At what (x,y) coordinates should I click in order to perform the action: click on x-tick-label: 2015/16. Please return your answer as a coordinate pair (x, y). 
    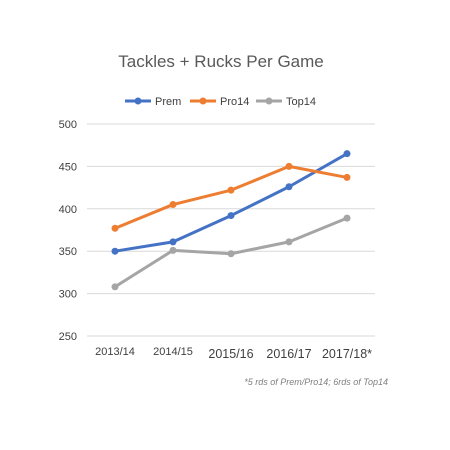
    Looking at the image, I should click on (230, 354).